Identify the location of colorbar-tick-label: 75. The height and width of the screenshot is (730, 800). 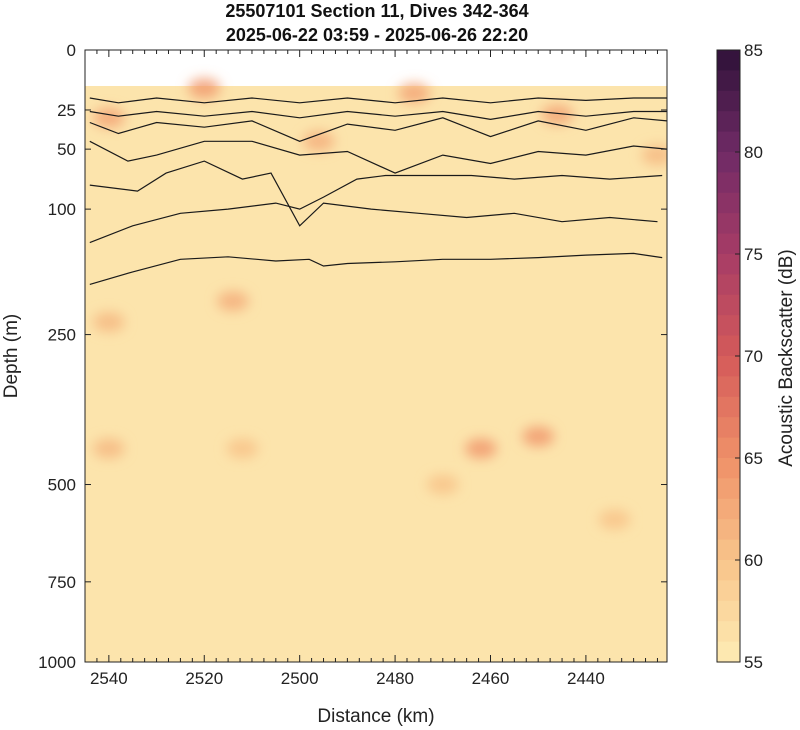
(753, 254).